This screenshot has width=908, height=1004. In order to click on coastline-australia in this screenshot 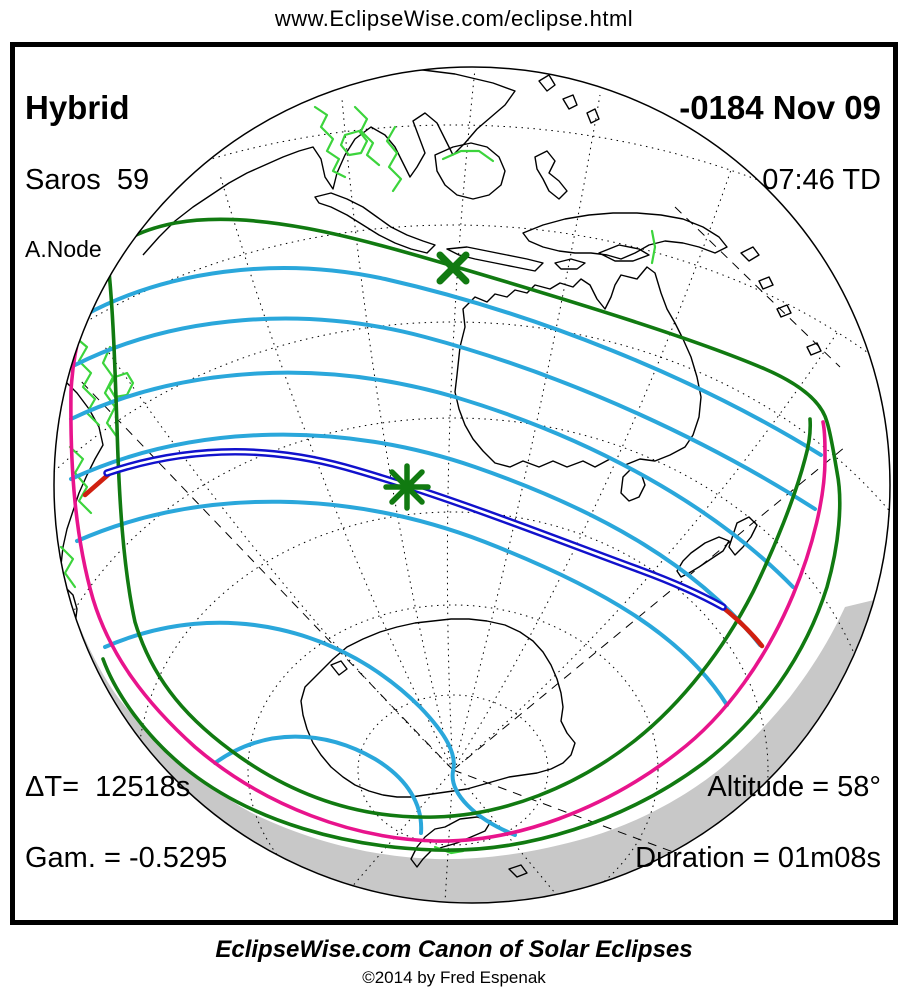, I will do `click(578, 367)`.